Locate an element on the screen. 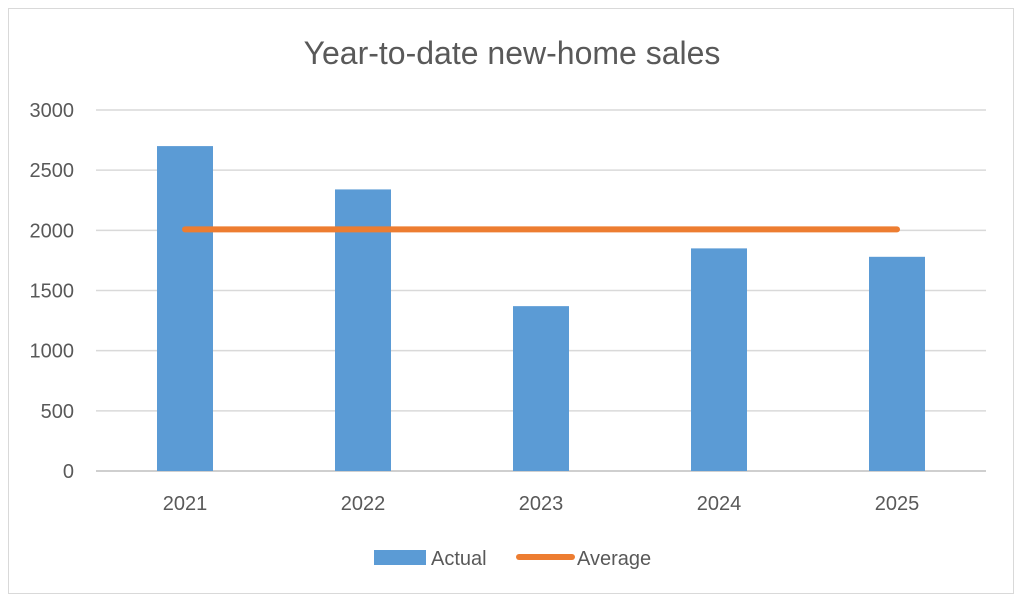 The height and width of the screenshot is (604, 1024). legend-swatch-actual is located at coordinates (400, 557).